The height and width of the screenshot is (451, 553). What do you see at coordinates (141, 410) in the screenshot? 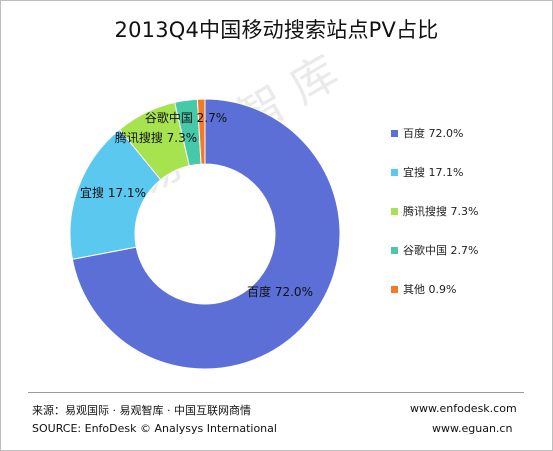
I see `source-cn: 来源：易观国际 · 易观智库 · 中国互联网商情` at bounding box center [141, 410].